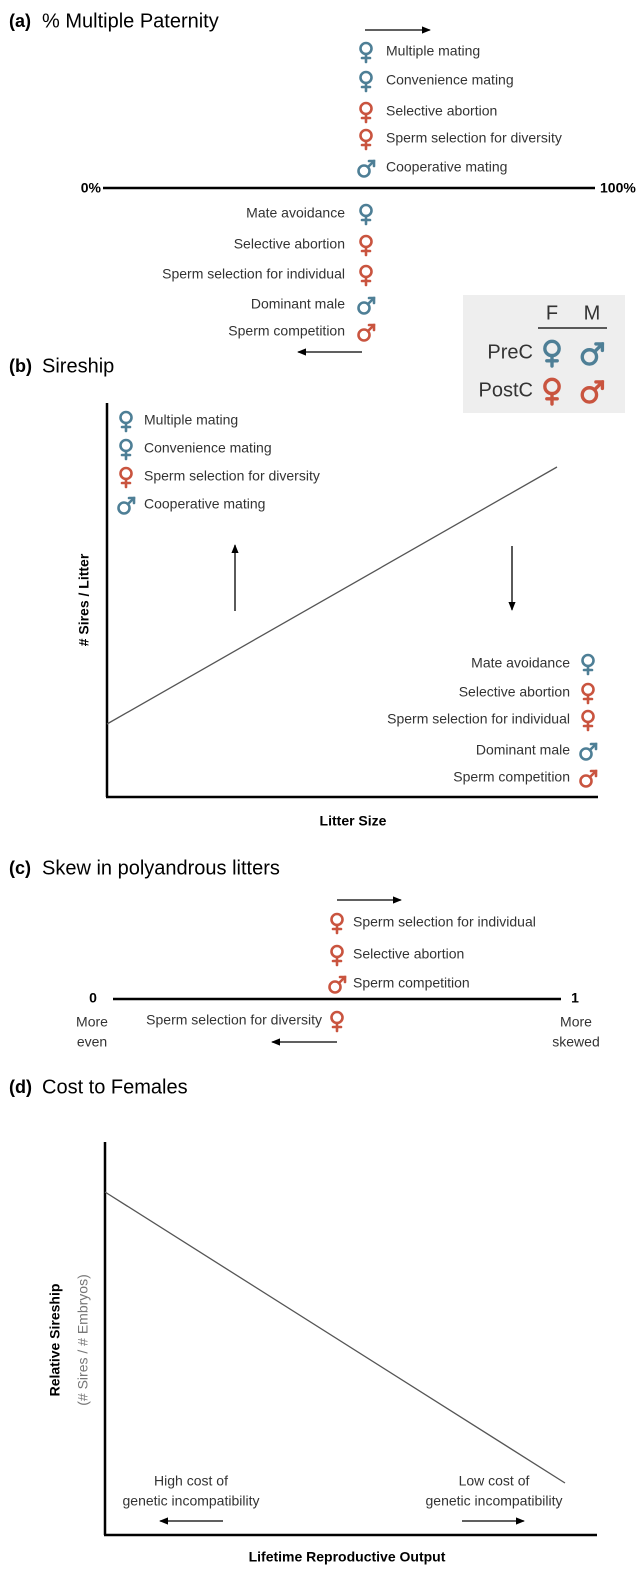 This screenshot has height=1577, width=644. What do you see at coordinates (575, 1042) in the screenshot?
I see `axis-note: skewed` at bounding box center [575, 1042].